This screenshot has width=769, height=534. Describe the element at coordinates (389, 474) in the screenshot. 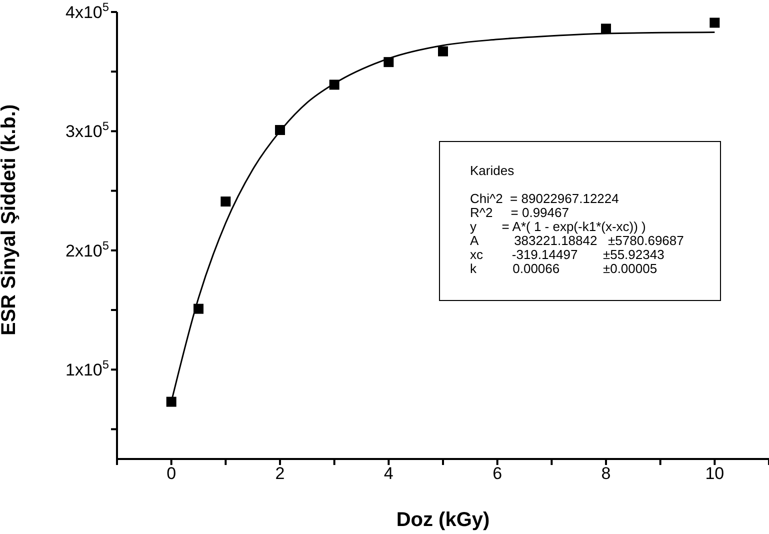

I see `x-tick-label: 4` at that location.